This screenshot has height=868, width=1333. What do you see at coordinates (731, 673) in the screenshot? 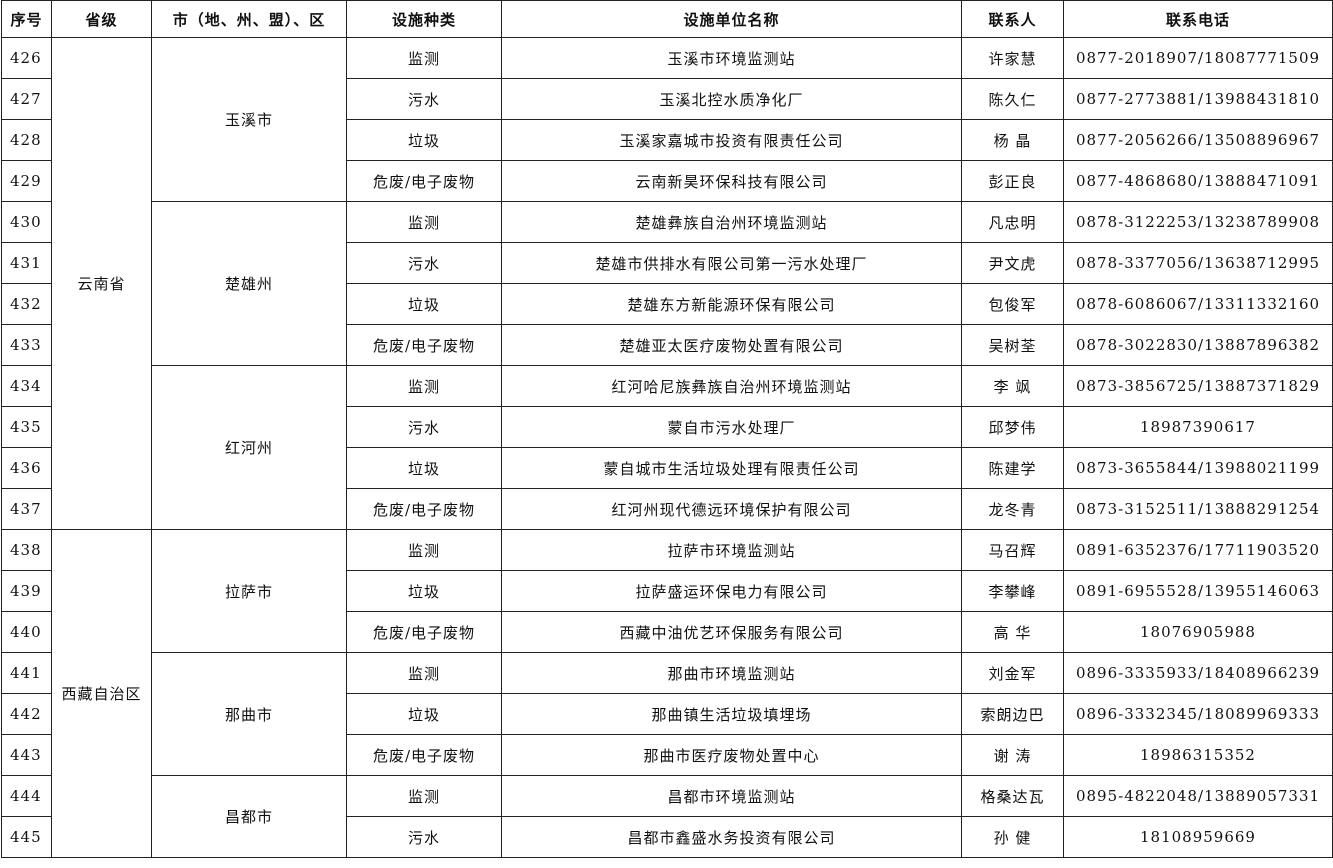
I see `facility-name: 那曲市环境监测站` at bounding box center [731, 673].